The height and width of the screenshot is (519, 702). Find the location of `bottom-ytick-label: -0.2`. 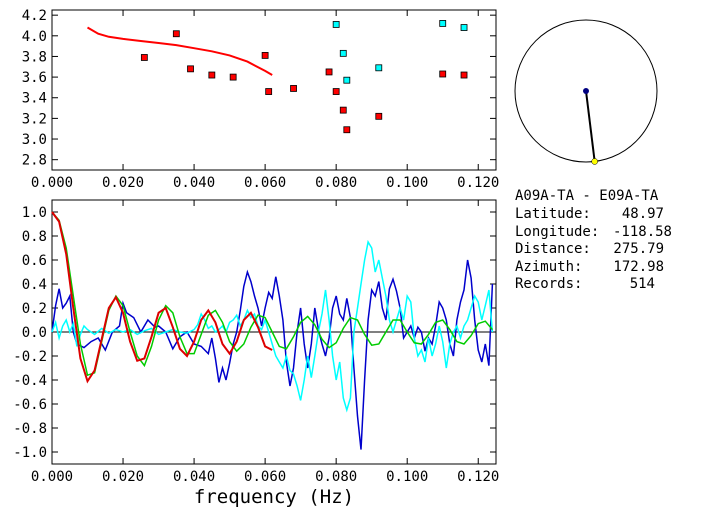

bottom-ytick-label: -0.2 is located at coordinates (30, 357).